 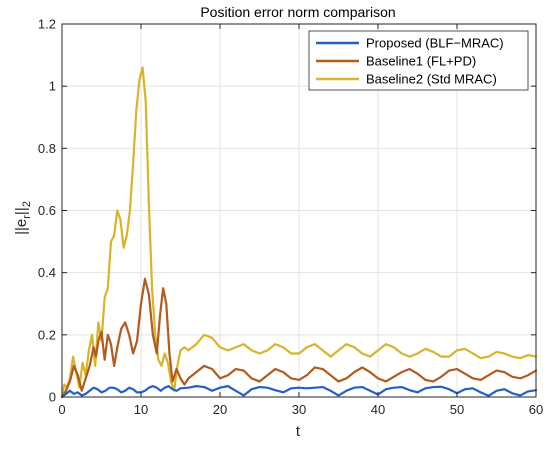 I want to click on x-tick-label: 60, so click(x=536, y=409).